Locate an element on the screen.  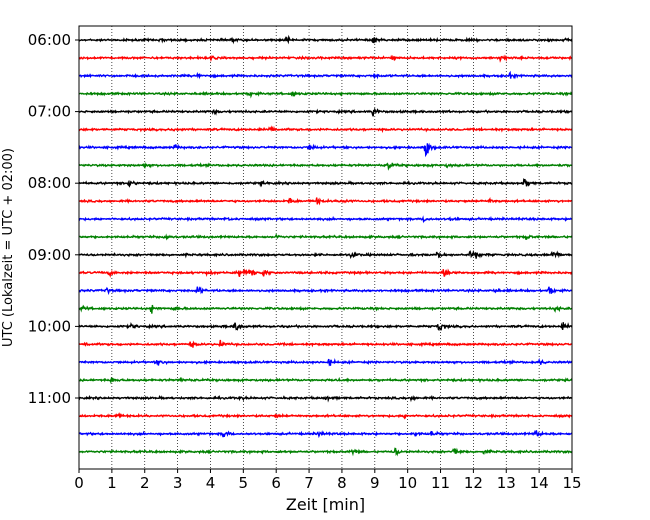
x-tick-label: 5 is located at coordinates (244, 483).